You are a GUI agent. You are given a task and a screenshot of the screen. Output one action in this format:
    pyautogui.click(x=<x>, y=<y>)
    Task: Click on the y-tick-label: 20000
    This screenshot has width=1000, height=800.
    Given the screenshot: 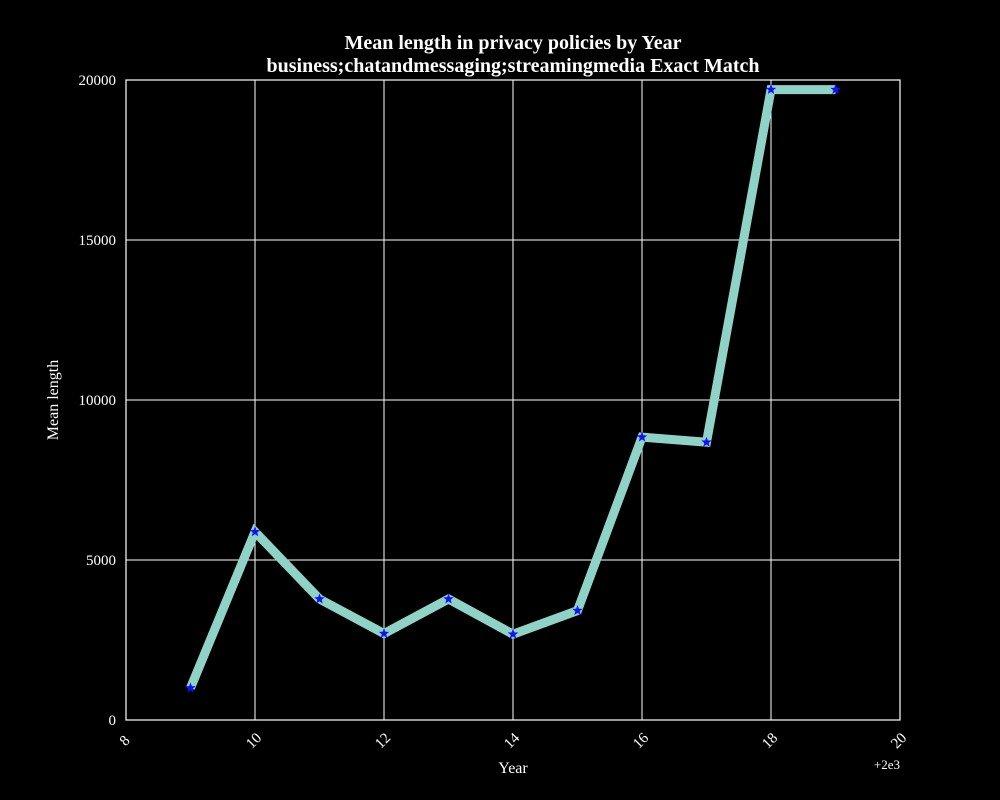 What is the action you would take?
    pyautogui.click(x=98, y=81)
    